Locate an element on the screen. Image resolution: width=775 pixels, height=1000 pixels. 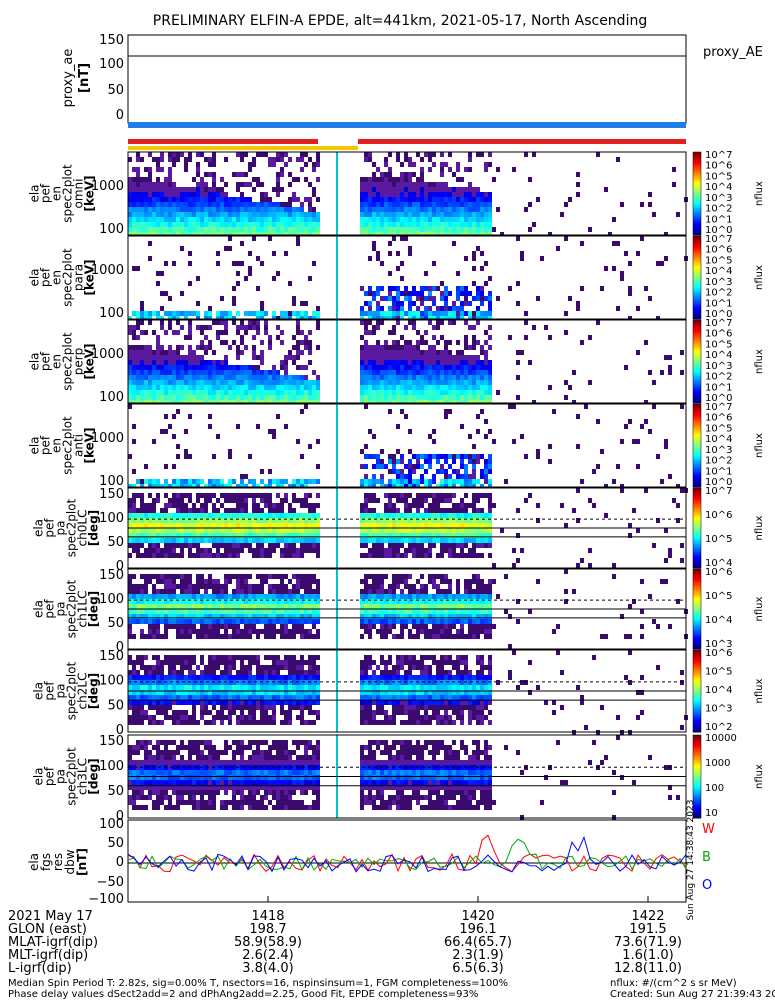
footer-l-2: 6.5(6.3) is located at coordinates (478, 968).